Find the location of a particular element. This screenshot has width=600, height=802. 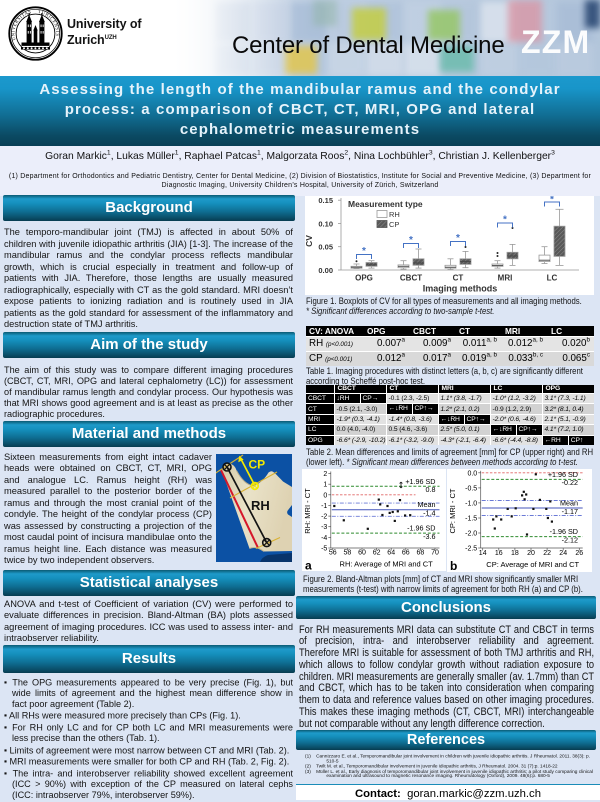

svg-text: 1 is located at coordinates (325, 485).